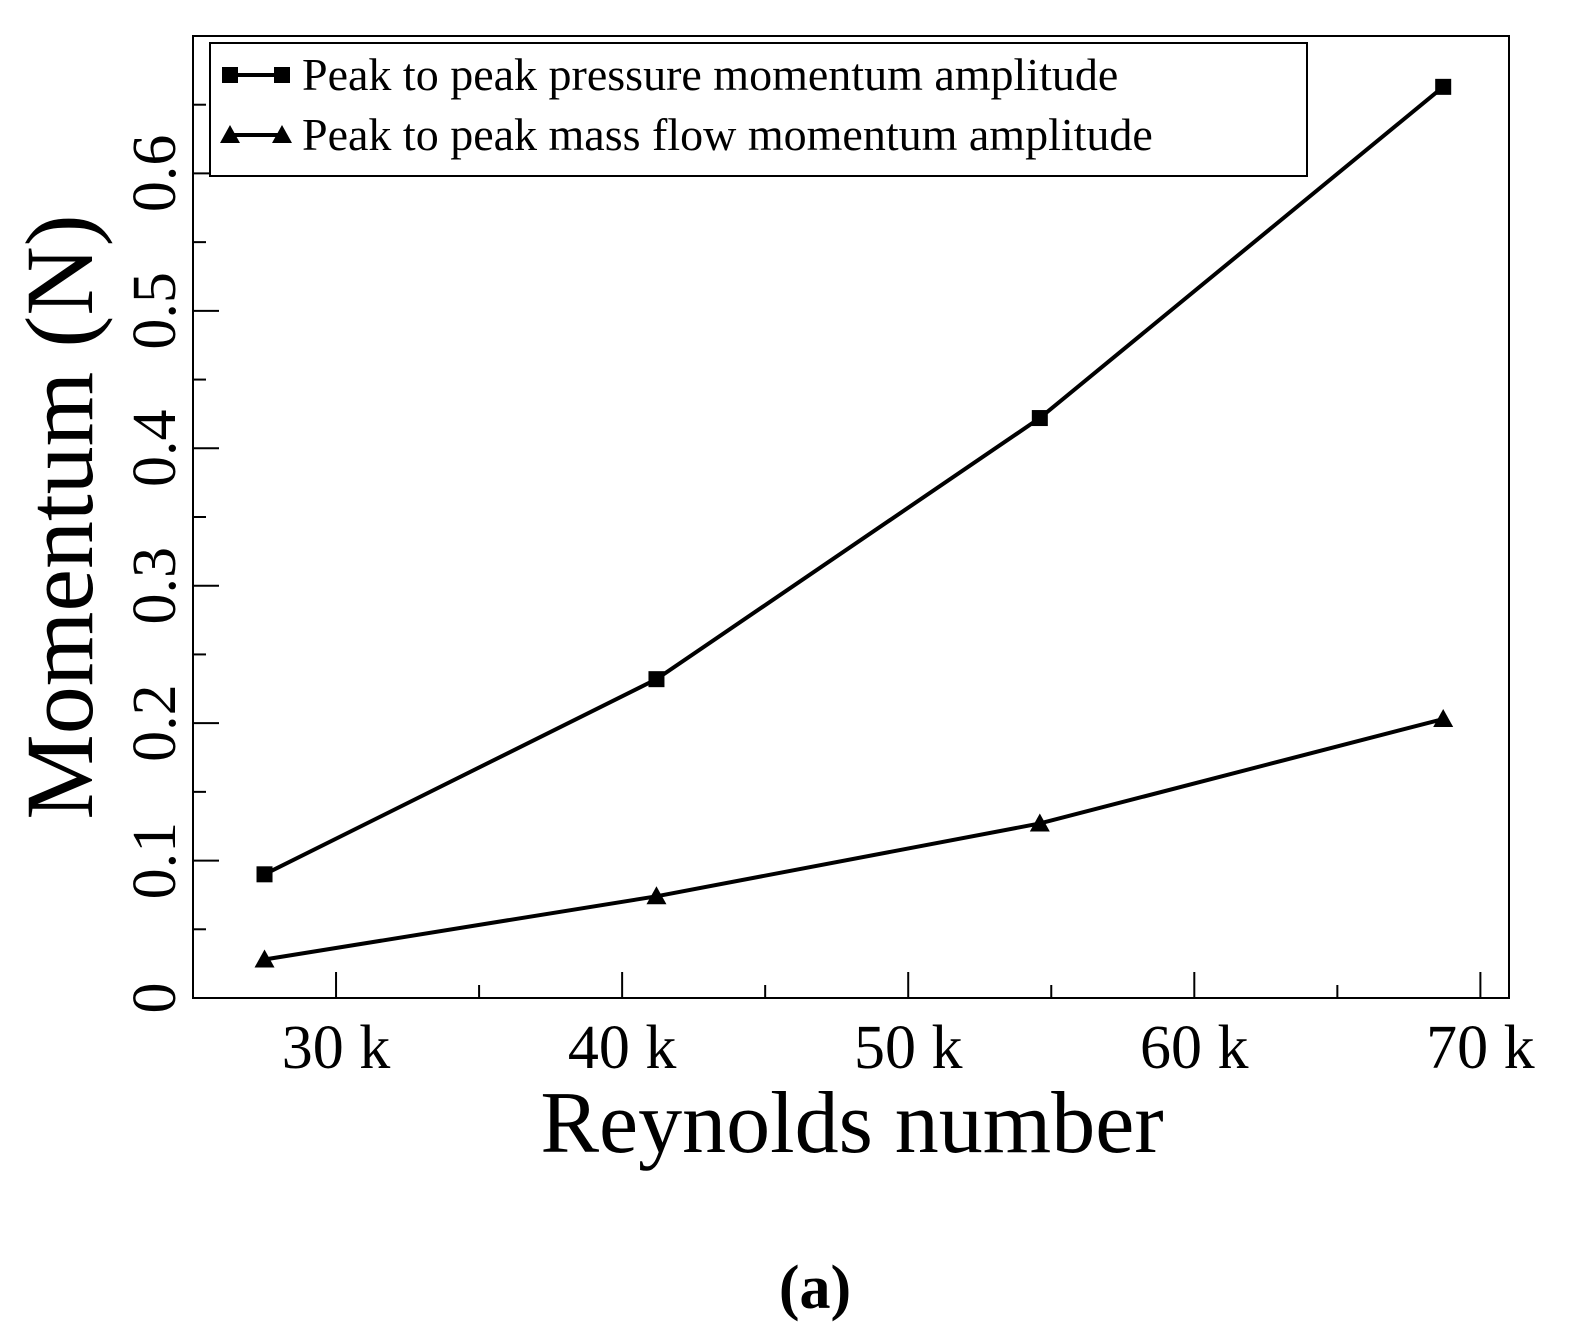 The width and height of the screenshot is (1571, 1341). Describe the element at coordinates (710, 74) in the screenshot. I see `legend-label: Peak to peak pressure momentum amplitude` at that location.